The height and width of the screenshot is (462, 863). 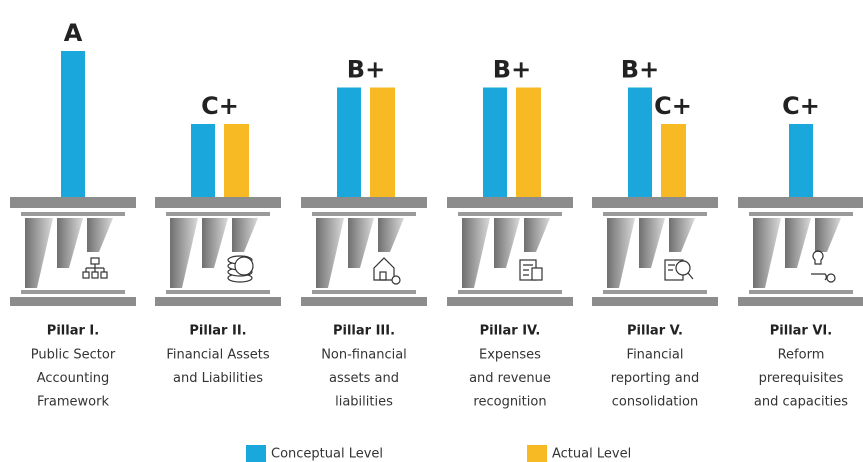 What do you see at coordinates (73, 33) in the screenshot?
I see `grade-label: A` at bounding box center [73, 33].